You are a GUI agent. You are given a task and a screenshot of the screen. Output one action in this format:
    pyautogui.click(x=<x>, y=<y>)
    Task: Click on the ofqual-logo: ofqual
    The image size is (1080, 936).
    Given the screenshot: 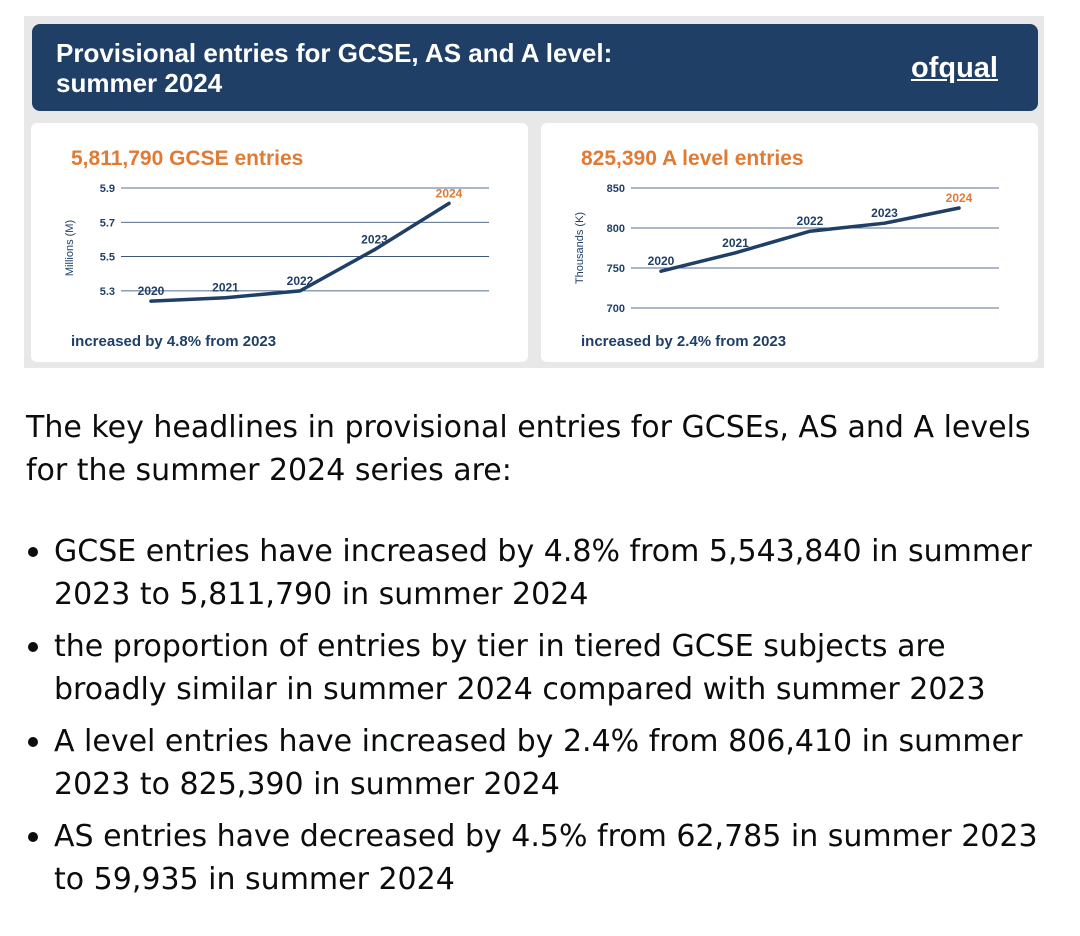 What is the action you would take?
    pyautogui.click(x=954, y=68)
    